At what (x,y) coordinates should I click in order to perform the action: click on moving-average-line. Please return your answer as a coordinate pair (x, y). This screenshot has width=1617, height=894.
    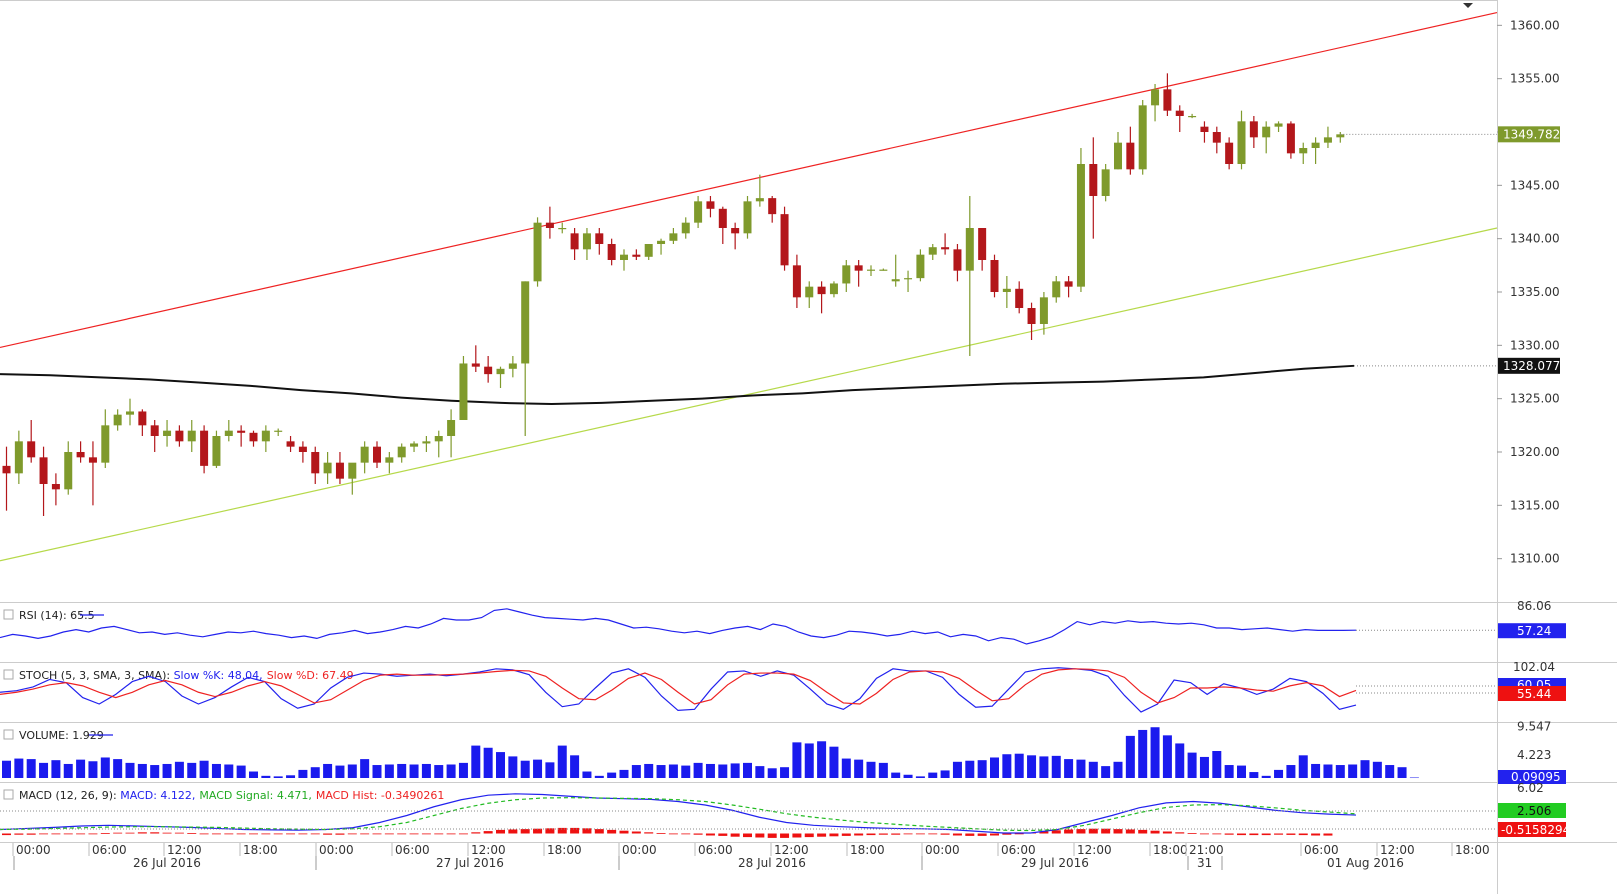
    Looking at the image, I should click on (677, 385).